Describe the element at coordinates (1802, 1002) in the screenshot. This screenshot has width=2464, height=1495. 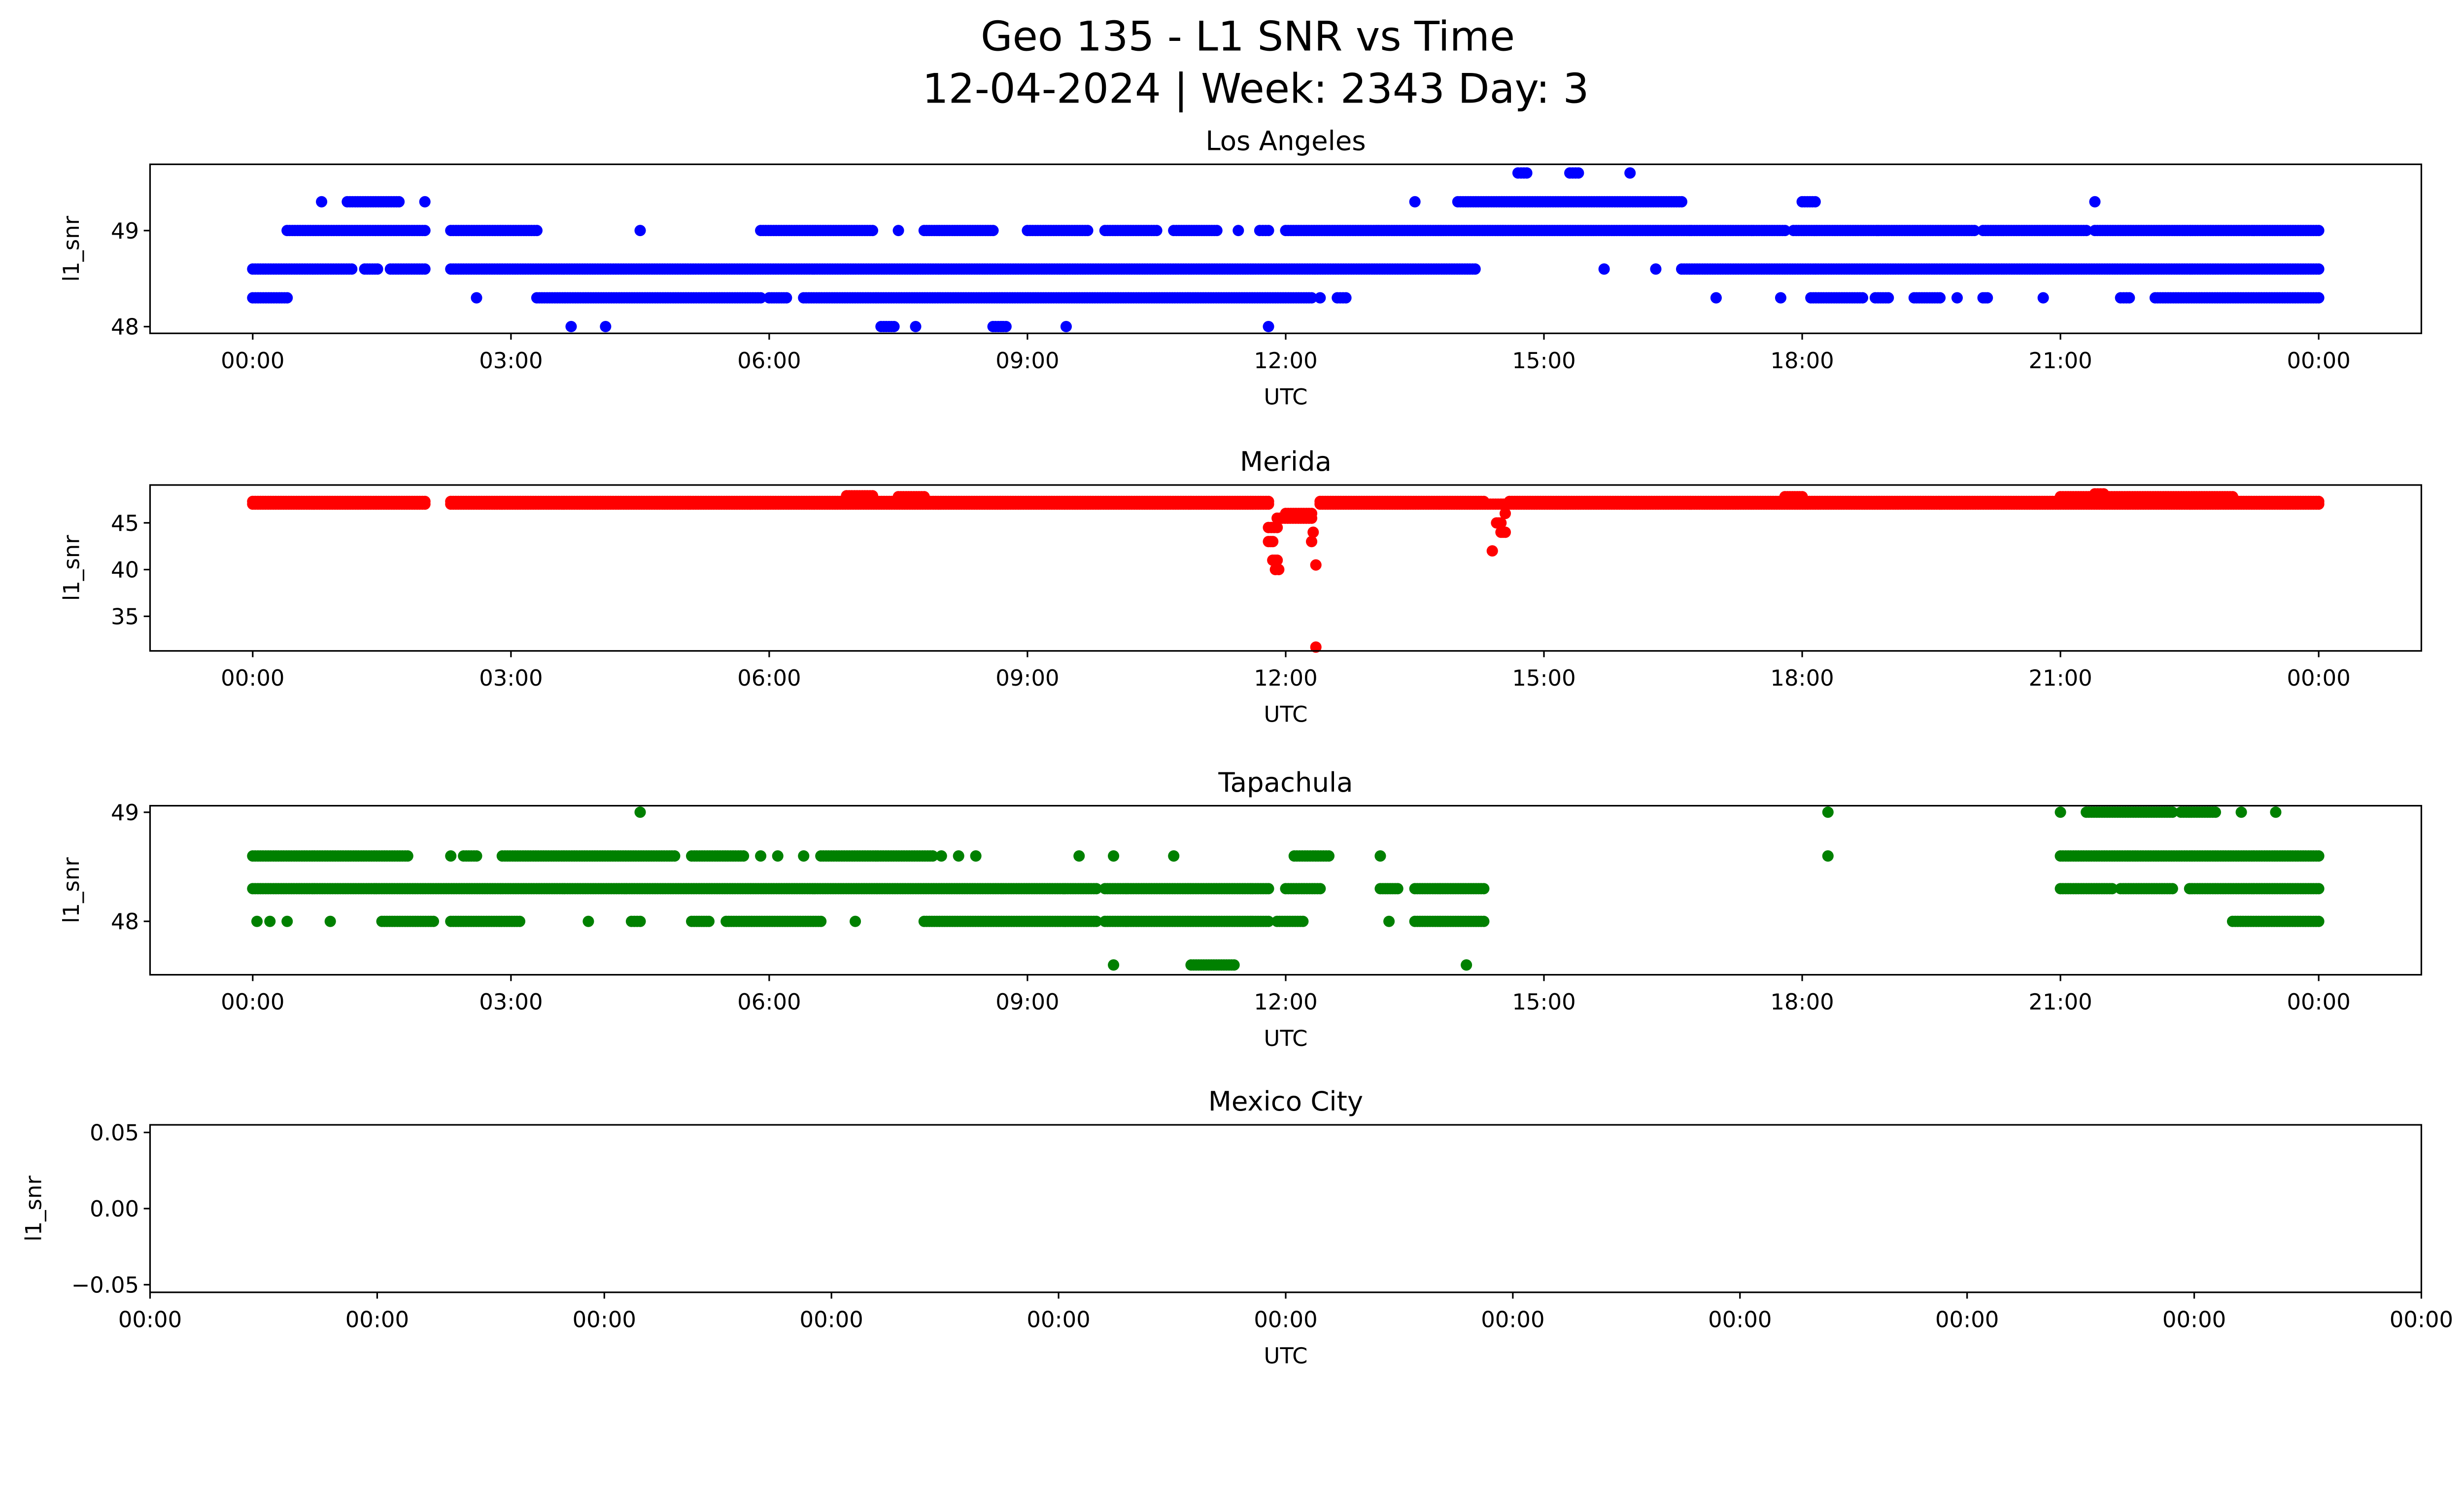
I see `x-tick-label: 18:00` at that location.